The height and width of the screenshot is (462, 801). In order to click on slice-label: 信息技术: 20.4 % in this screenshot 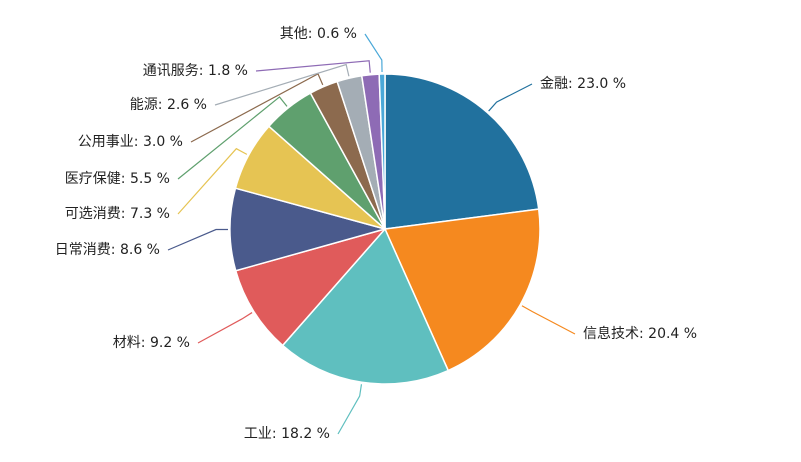, I will do `click(640, 333)`.